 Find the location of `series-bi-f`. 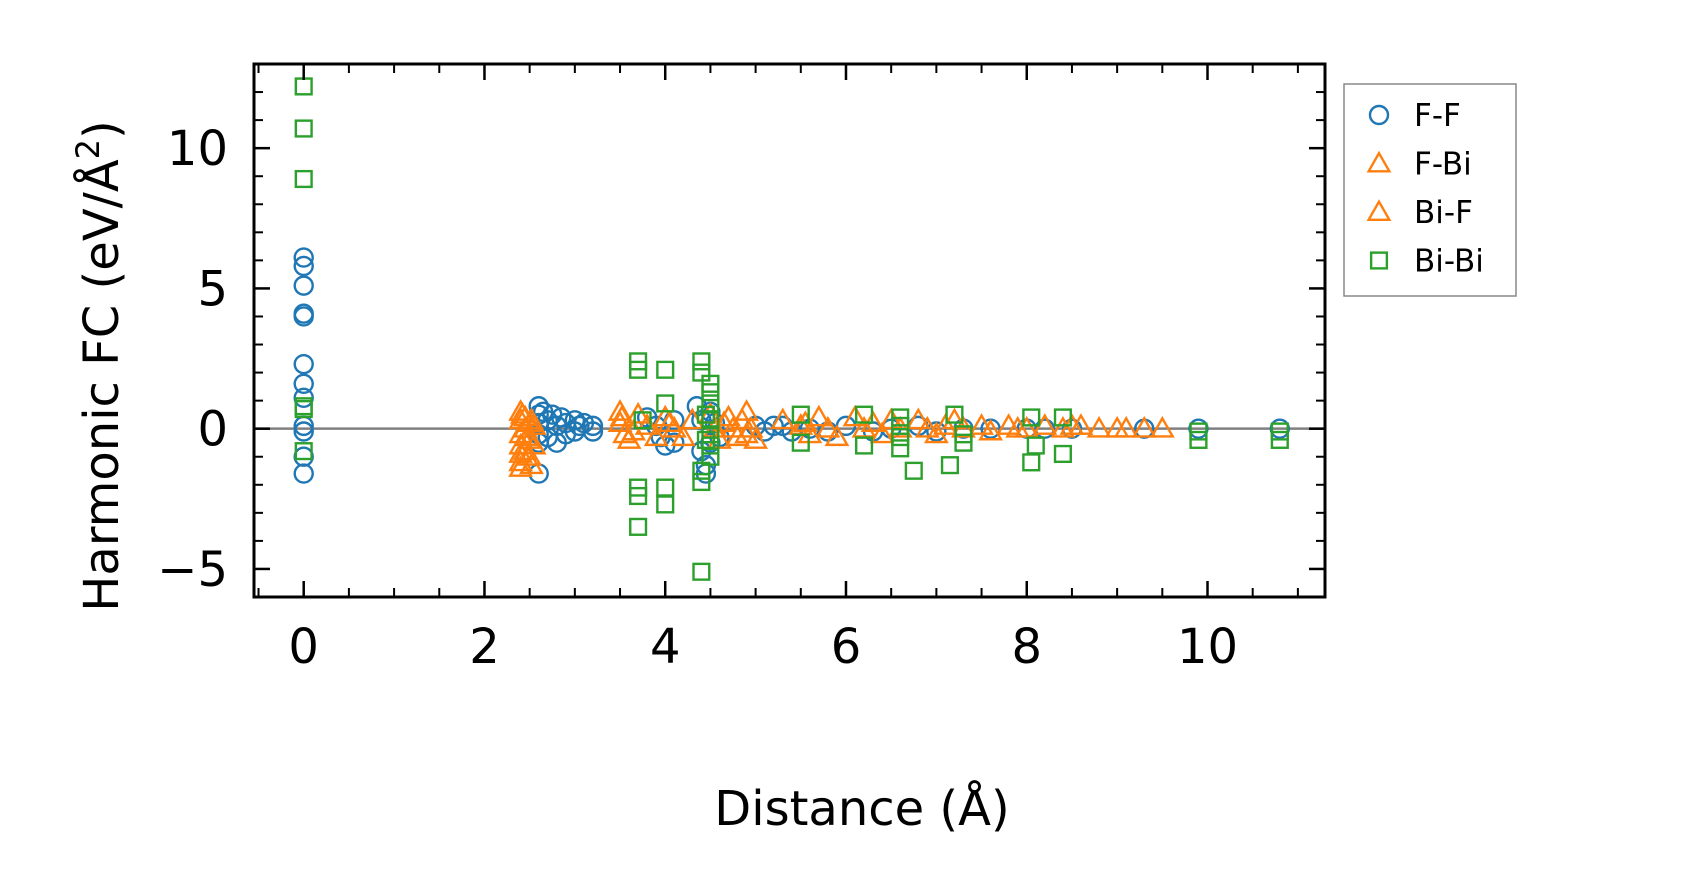

series-bi-f is located at coordinates (824, 438).